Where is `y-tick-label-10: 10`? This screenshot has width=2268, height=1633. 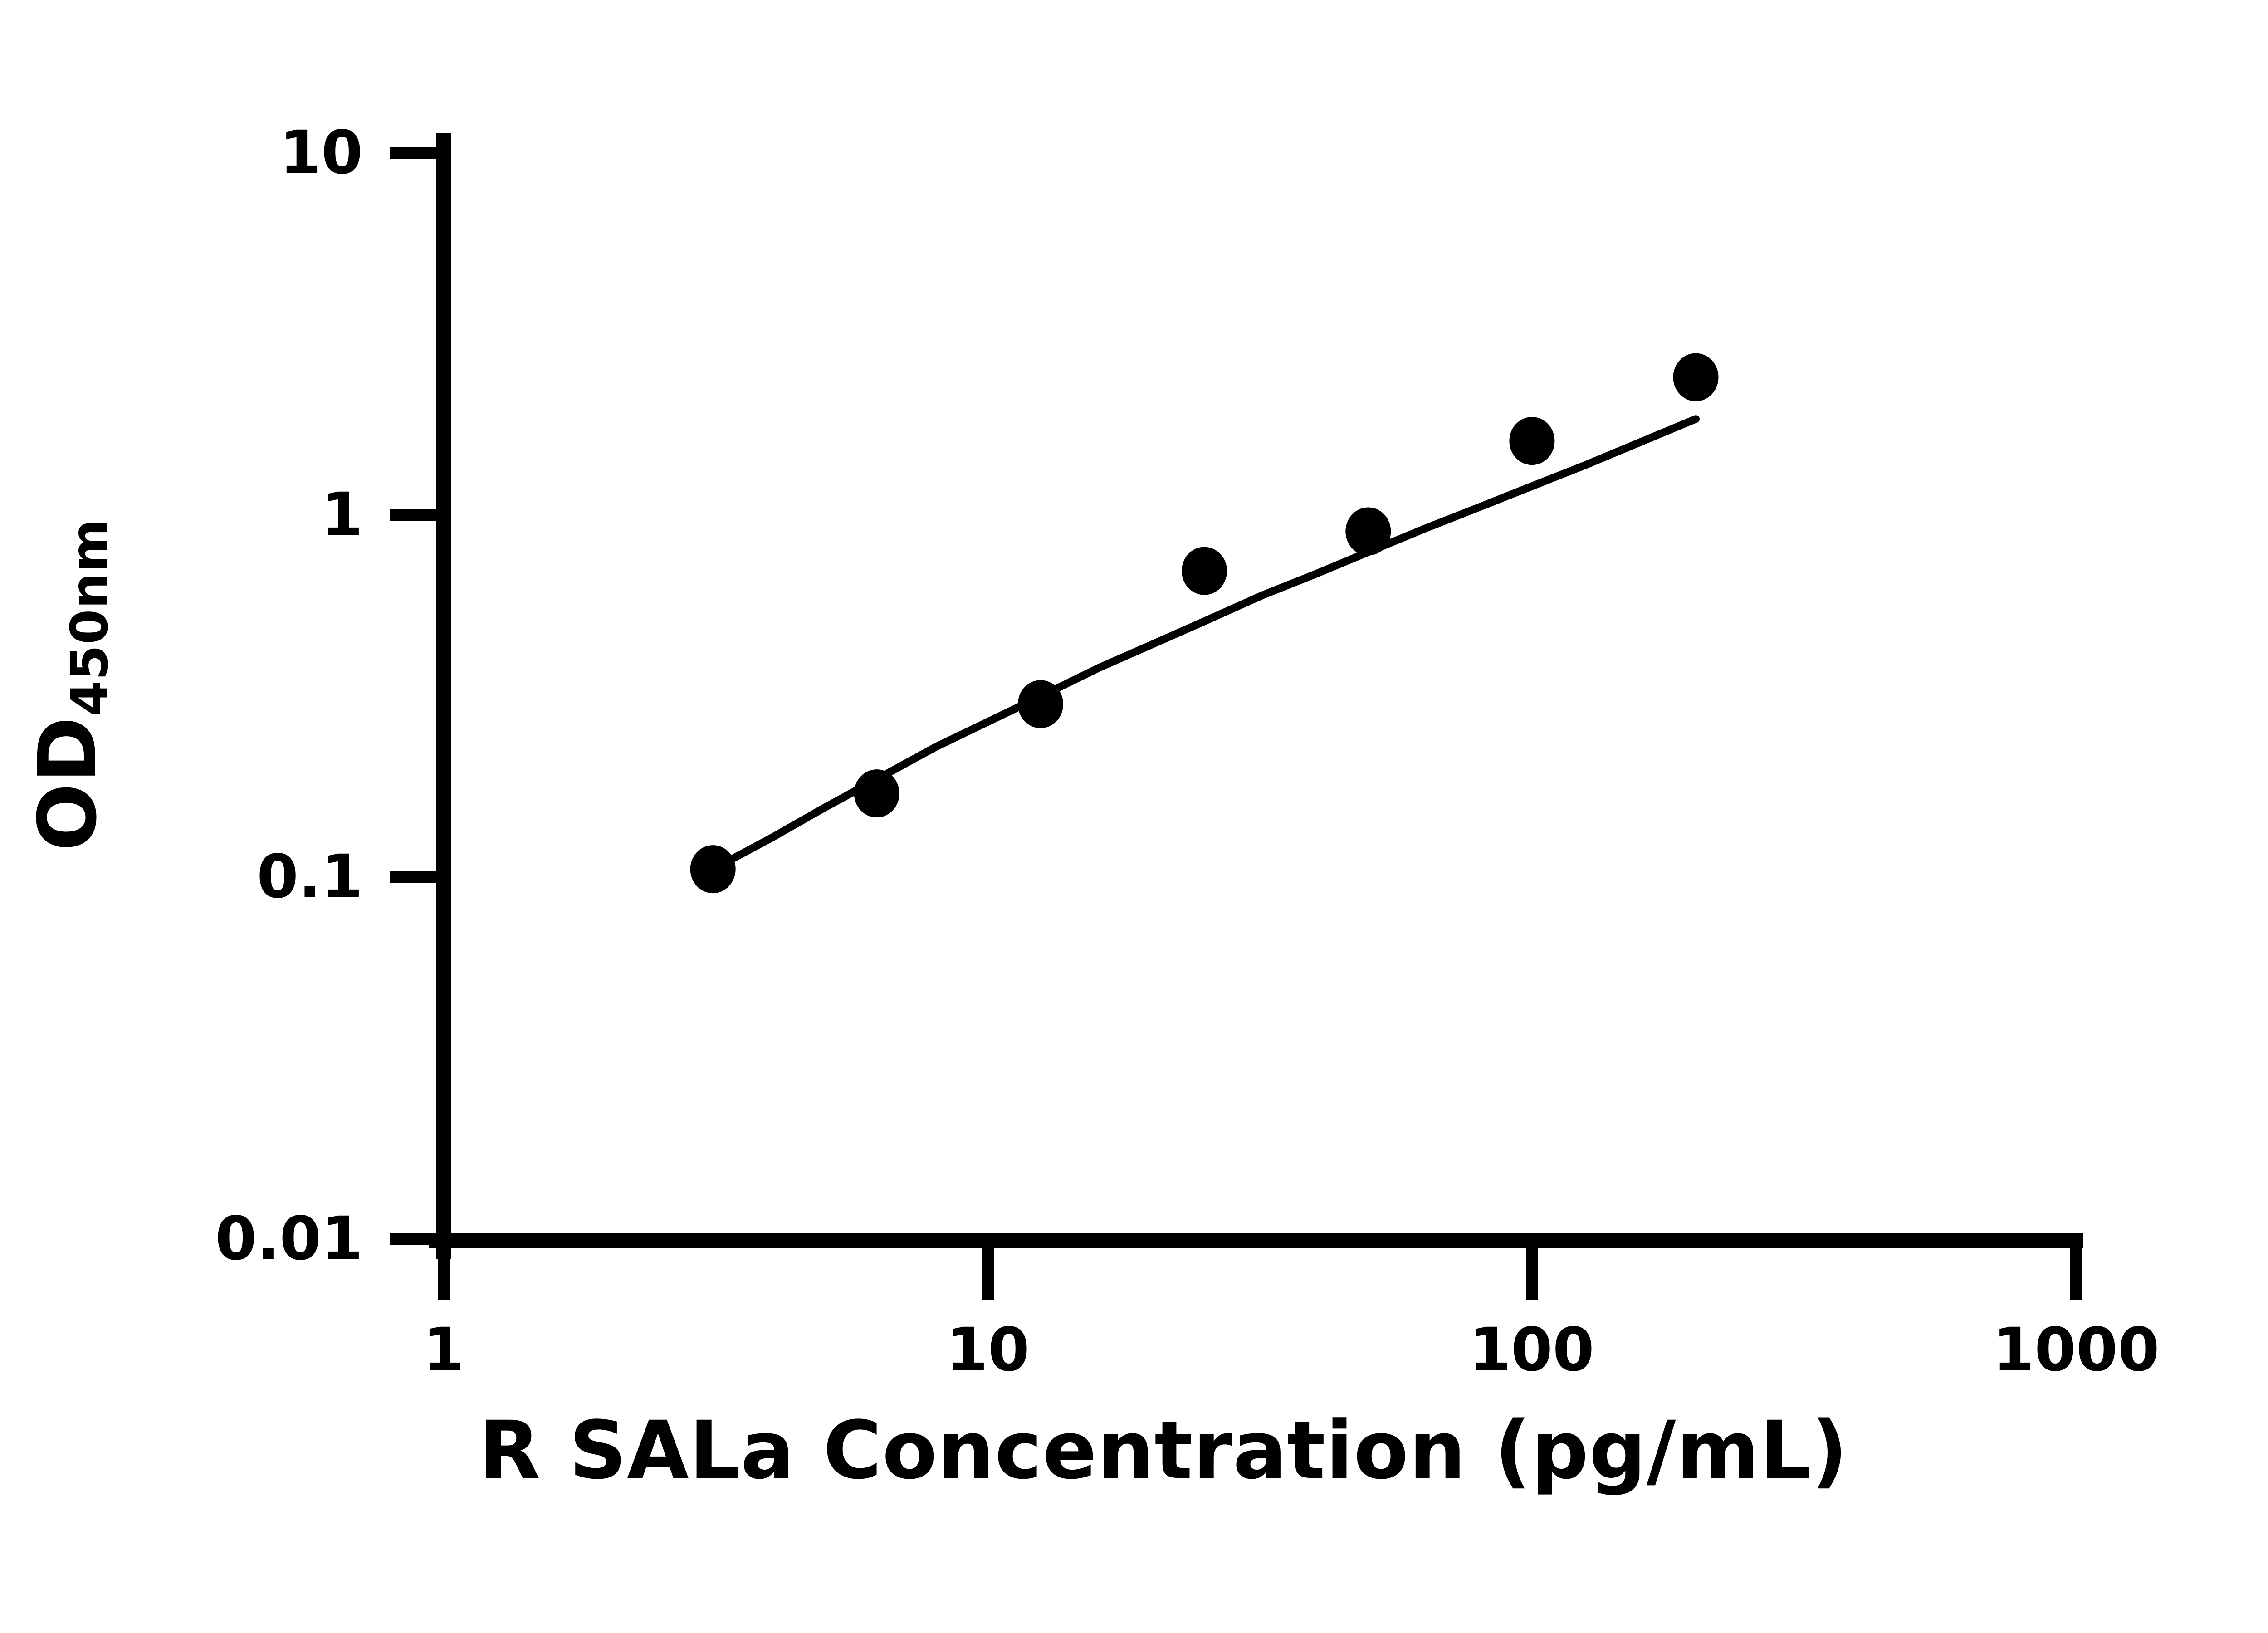
y-tick-label-10: 10 is located at coordinates (321, 153).